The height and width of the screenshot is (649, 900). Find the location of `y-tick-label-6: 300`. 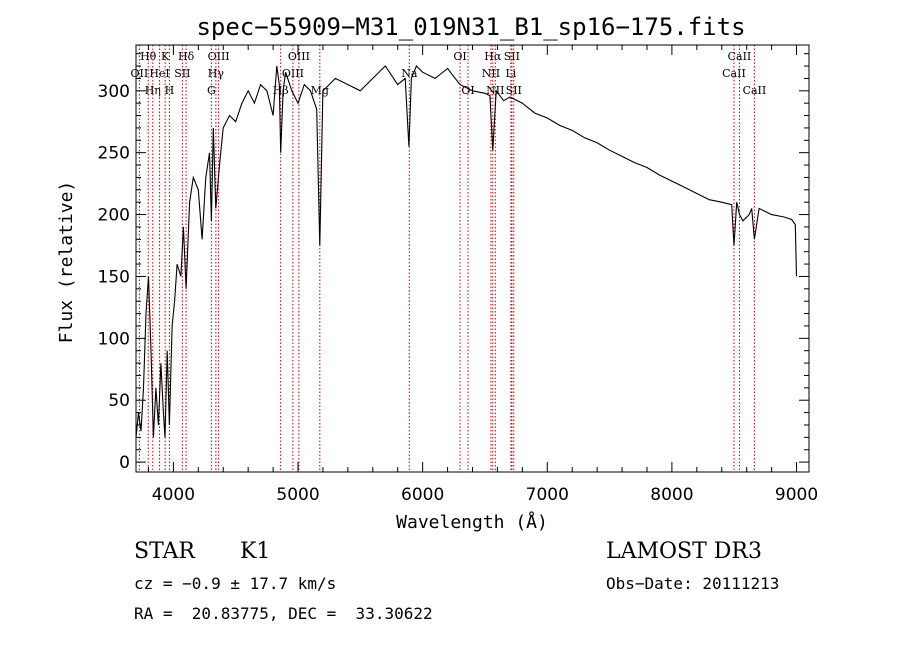

y-tick-label-6: 300 is located at coordinates (114, 92).